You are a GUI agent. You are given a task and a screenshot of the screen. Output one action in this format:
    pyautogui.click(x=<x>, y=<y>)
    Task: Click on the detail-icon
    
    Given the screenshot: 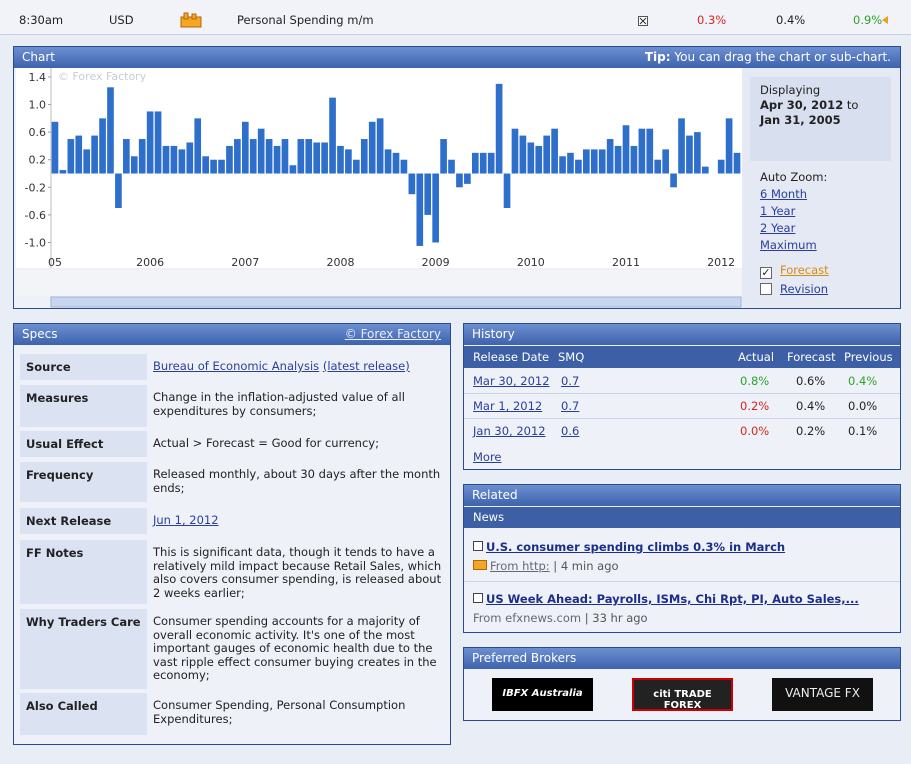 What is the action you would take?
    pyautogui.click(x=643, y=21)
    